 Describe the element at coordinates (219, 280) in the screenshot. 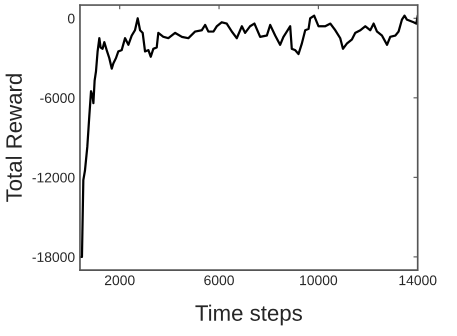

I see `x-tick-label: 6000` at that location.